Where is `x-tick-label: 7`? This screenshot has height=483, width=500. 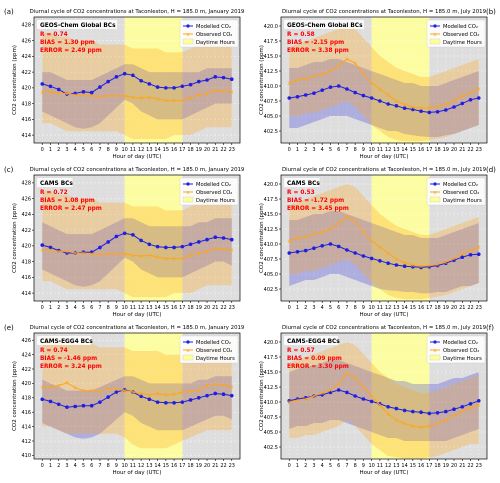
x-tick-label: 7 is located at coordinates (346, 466).